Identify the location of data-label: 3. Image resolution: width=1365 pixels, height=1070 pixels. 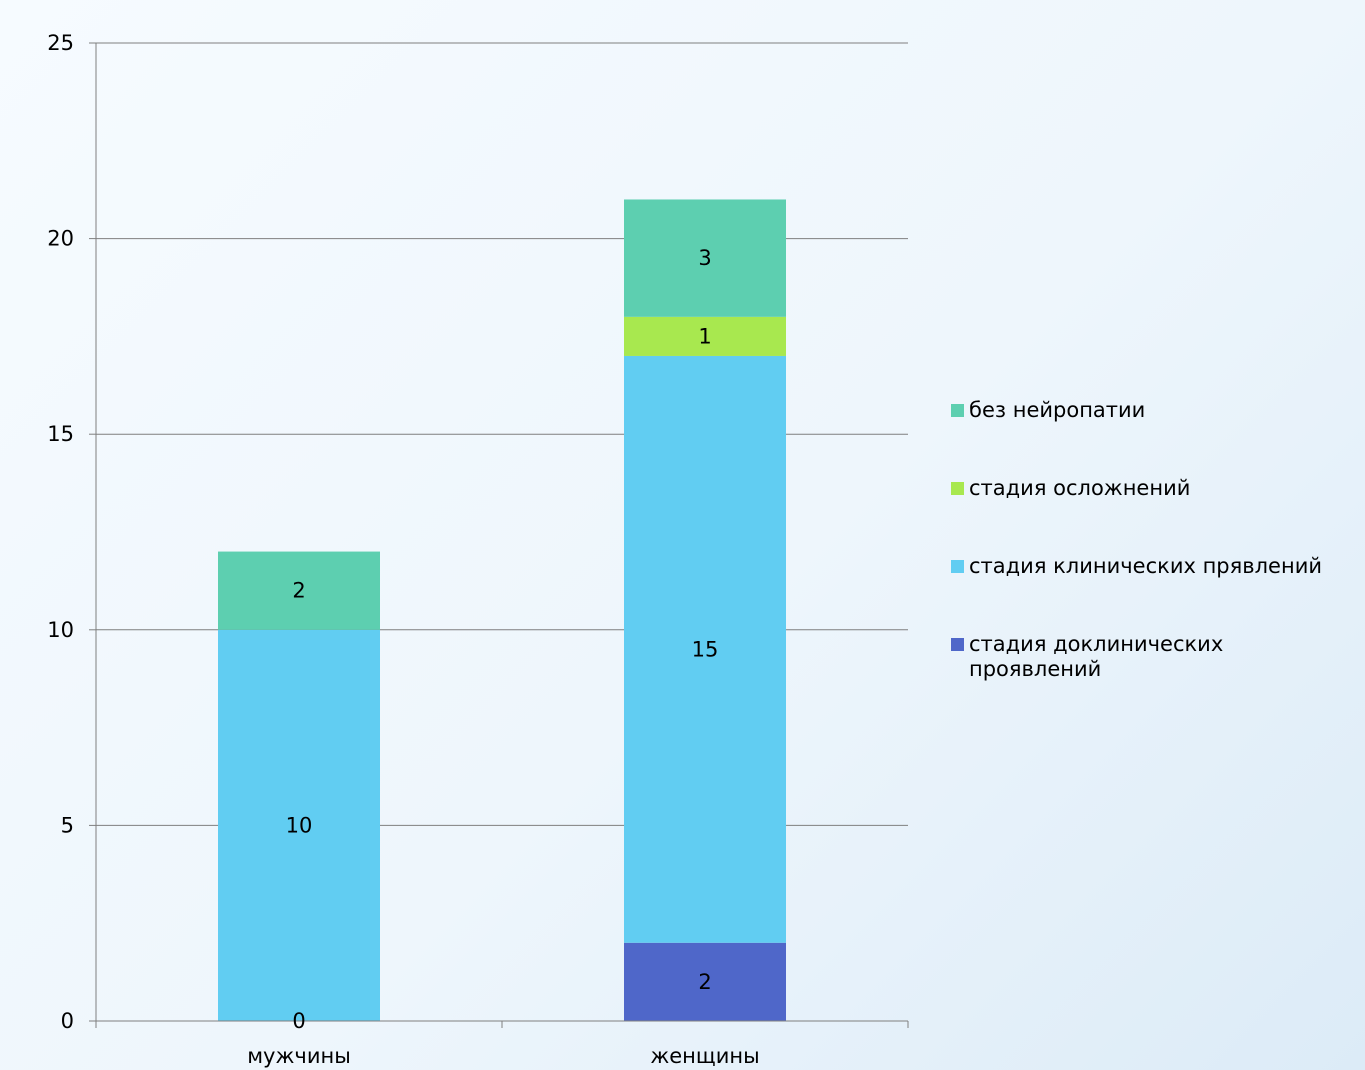
(704, 258).